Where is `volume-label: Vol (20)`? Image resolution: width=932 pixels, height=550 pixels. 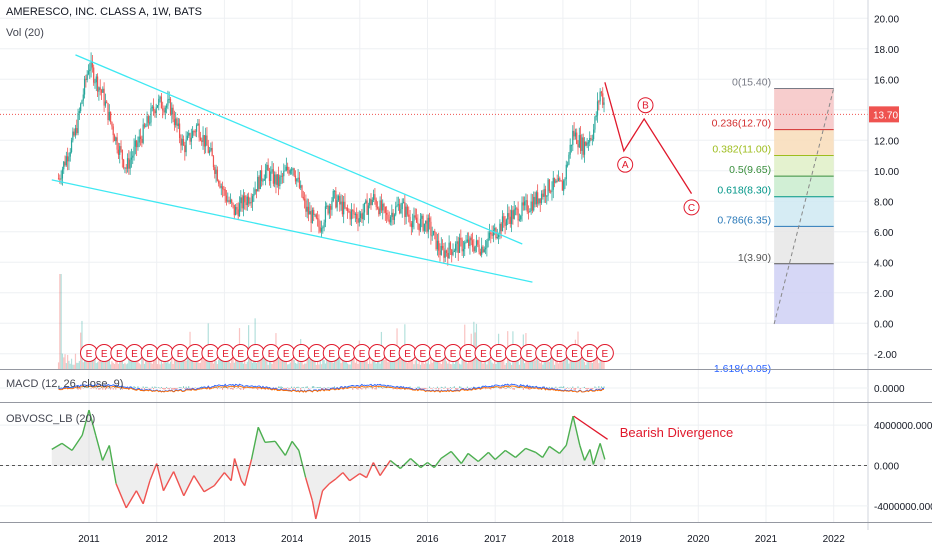 volume-label: Vol (20) is located at coordinates (25, 33).